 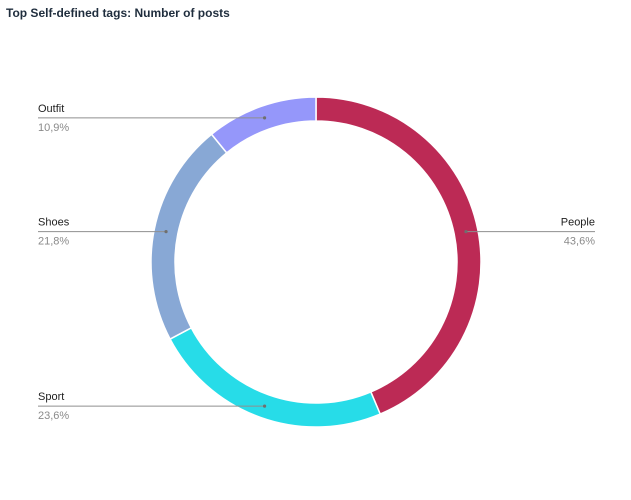 What do you see at coordinates (579, 242) in the screenshot?
I see `slice-value-people: 43,6%` at bounding box center [579, 242].